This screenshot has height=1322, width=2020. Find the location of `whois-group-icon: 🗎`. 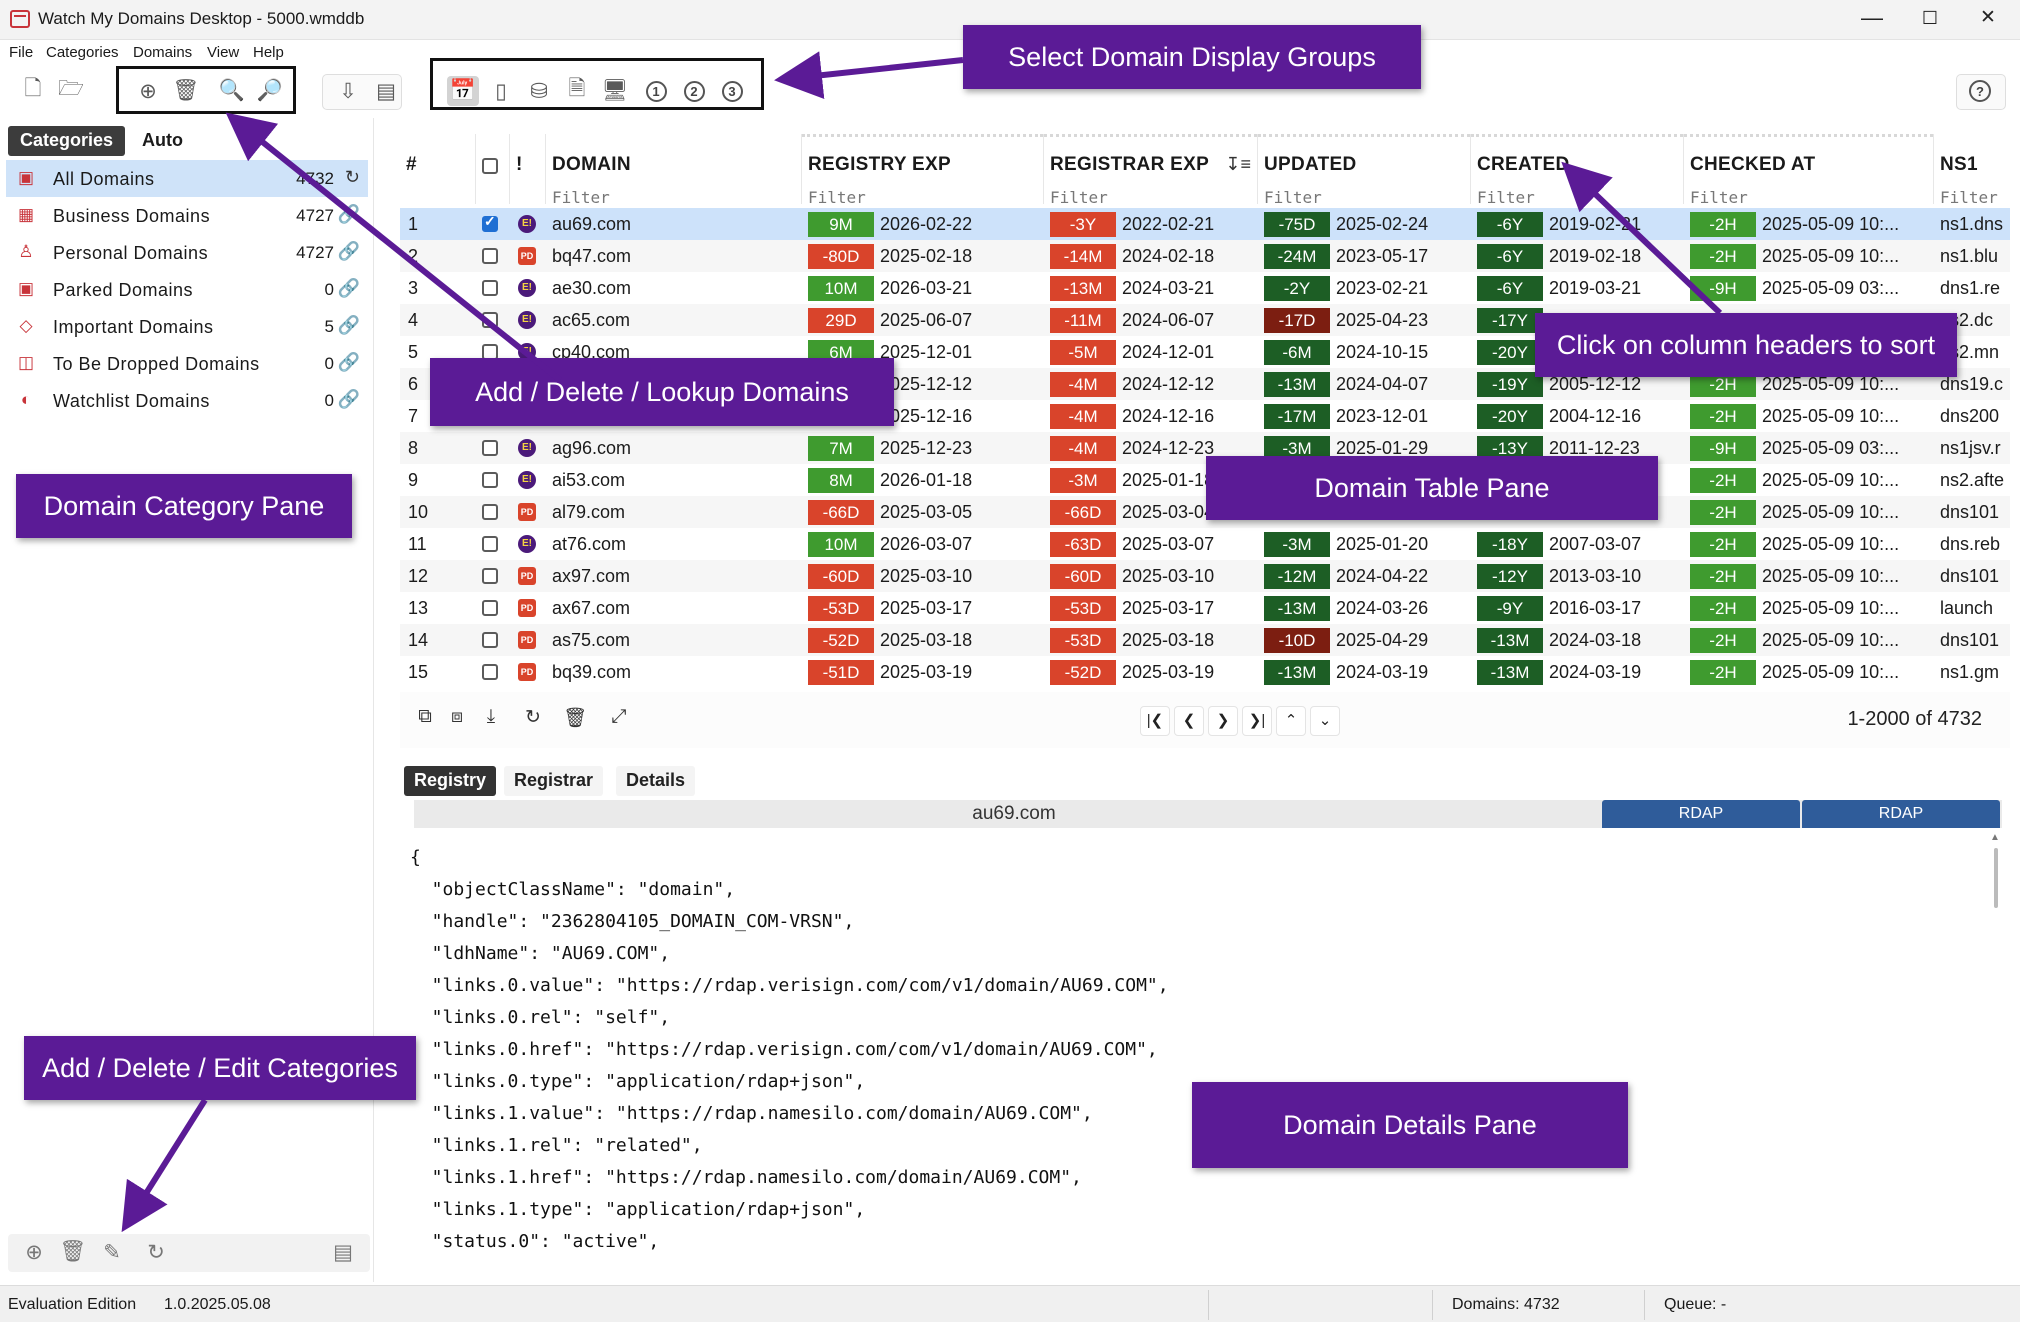

whois-group-icon: 🗎 is located at coordinates (577, 88).